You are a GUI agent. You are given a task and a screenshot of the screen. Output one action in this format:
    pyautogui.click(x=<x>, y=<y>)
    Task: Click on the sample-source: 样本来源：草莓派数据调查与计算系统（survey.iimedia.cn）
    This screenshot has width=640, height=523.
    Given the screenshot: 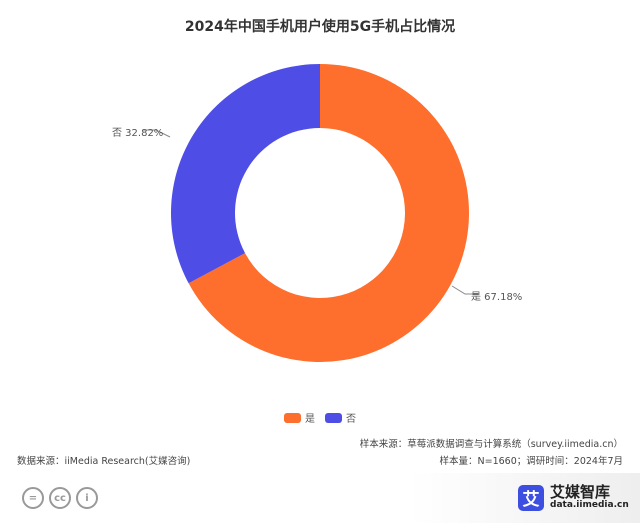 What is the action you would take?
    pyautogui.click(x=491, y=444)
    